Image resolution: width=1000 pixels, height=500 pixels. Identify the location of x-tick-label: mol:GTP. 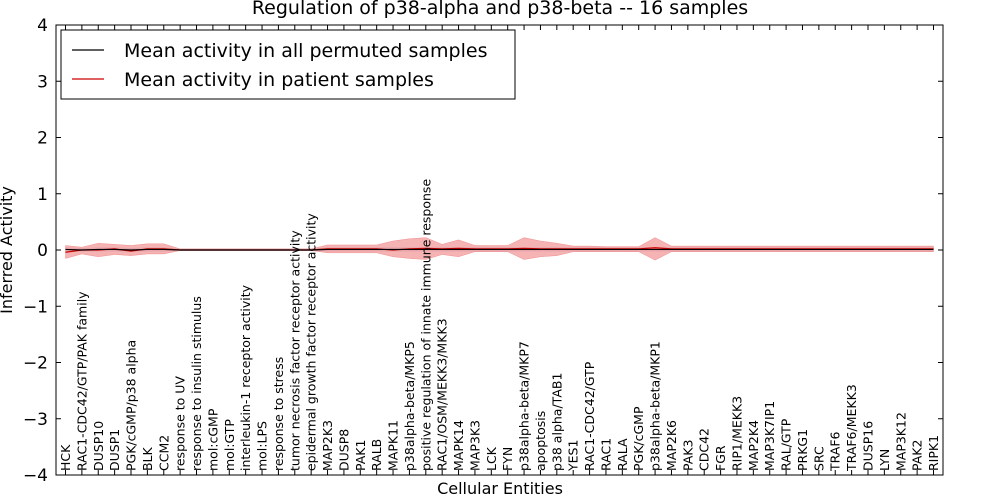
(229, 445).